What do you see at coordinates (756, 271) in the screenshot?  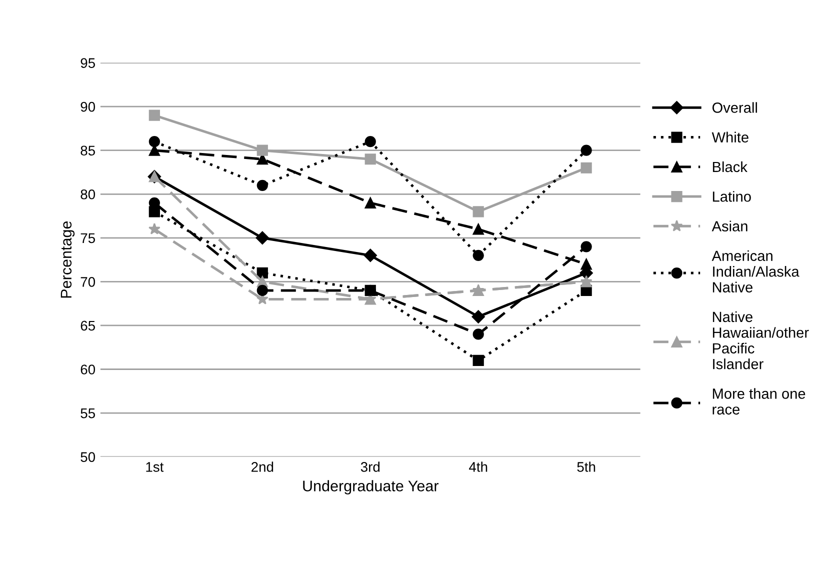 I see `legend-label: American Indian/Alaska Native` at bounding box center [756, 271].